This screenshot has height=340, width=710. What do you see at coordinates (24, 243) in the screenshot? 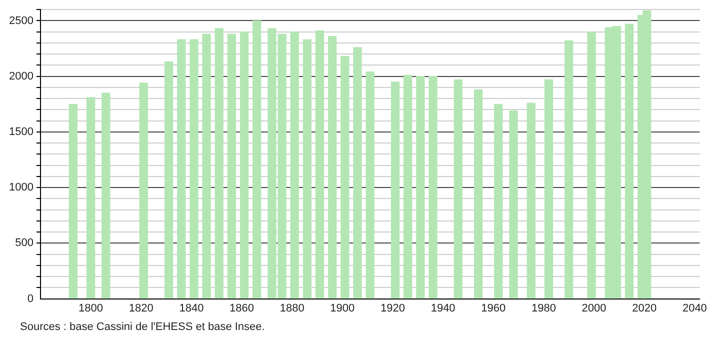
I see `y-tick-label: 500` at bounding box center [24, 243].